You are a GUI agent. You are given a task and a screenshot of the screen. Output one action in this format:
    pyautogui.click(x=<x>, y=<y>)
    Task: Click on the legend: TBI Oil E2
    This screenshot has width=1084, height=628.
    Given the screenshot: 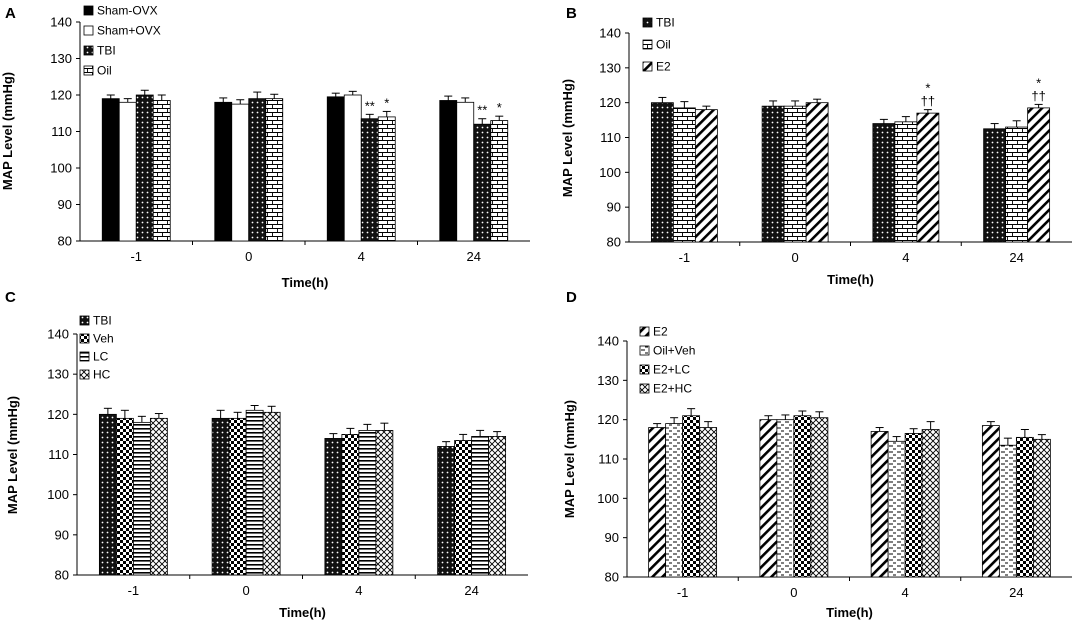 What is the action you would take?
    pyautogui.click(x=658, y=45)
    